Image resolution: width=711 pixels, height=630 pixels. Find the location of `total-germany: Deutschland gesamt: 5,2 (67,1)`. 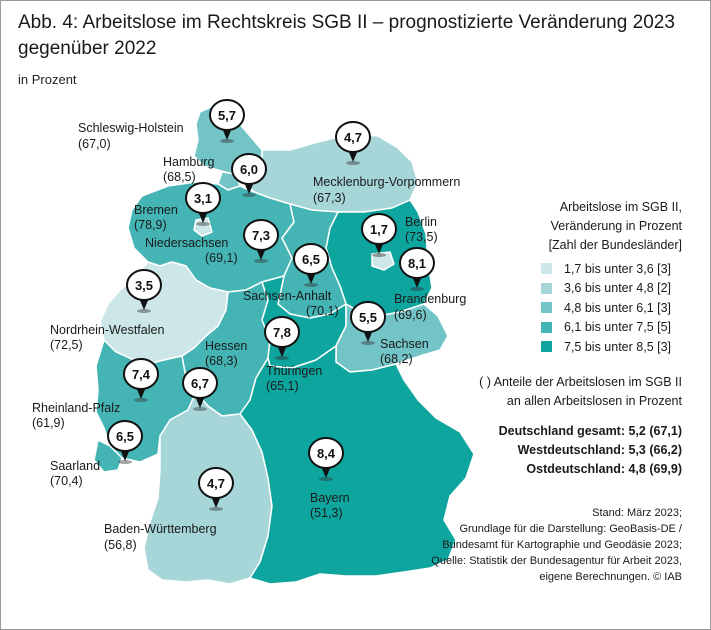

total-germany: Deutschland gesamt: 5,2 (67,1) is located at coordinates (590, 431).